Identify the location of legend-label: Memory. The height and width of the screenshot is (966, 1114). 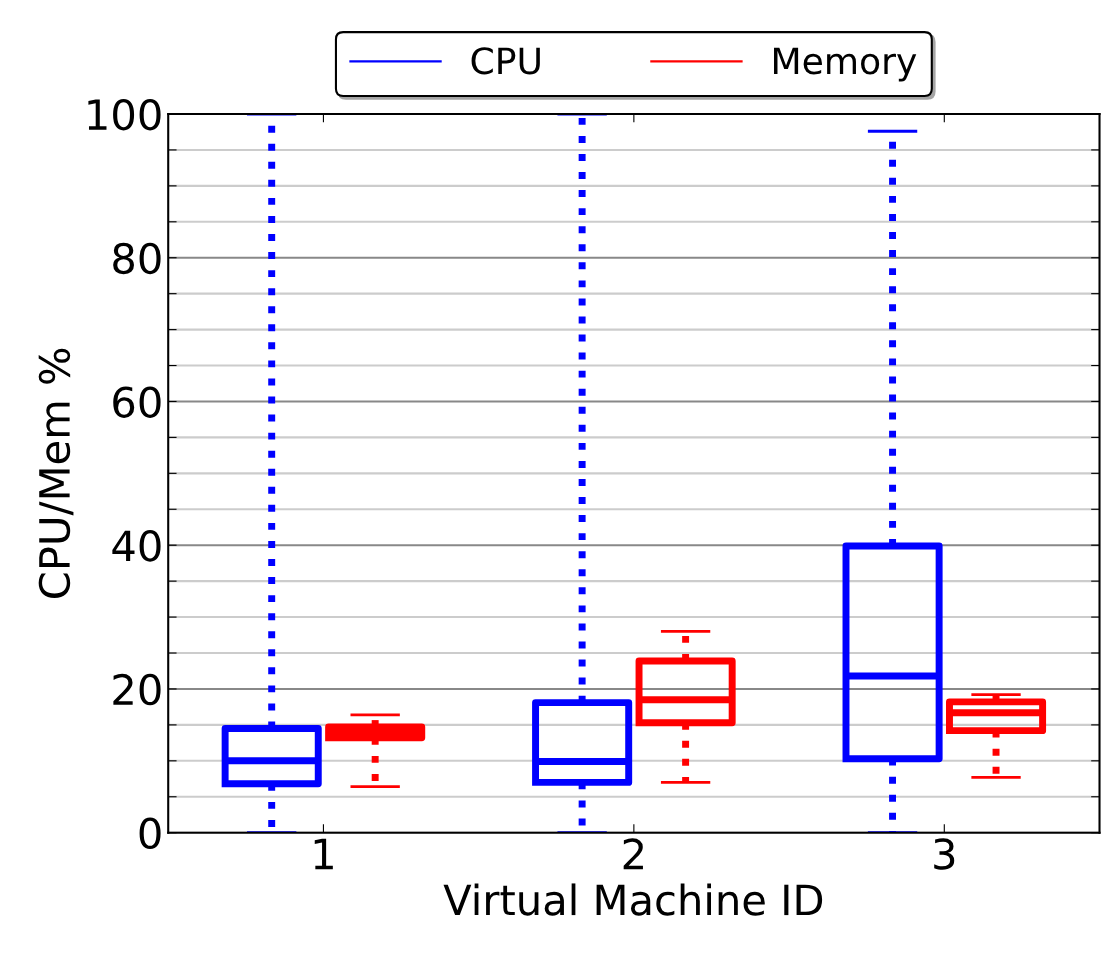
(845, 64).